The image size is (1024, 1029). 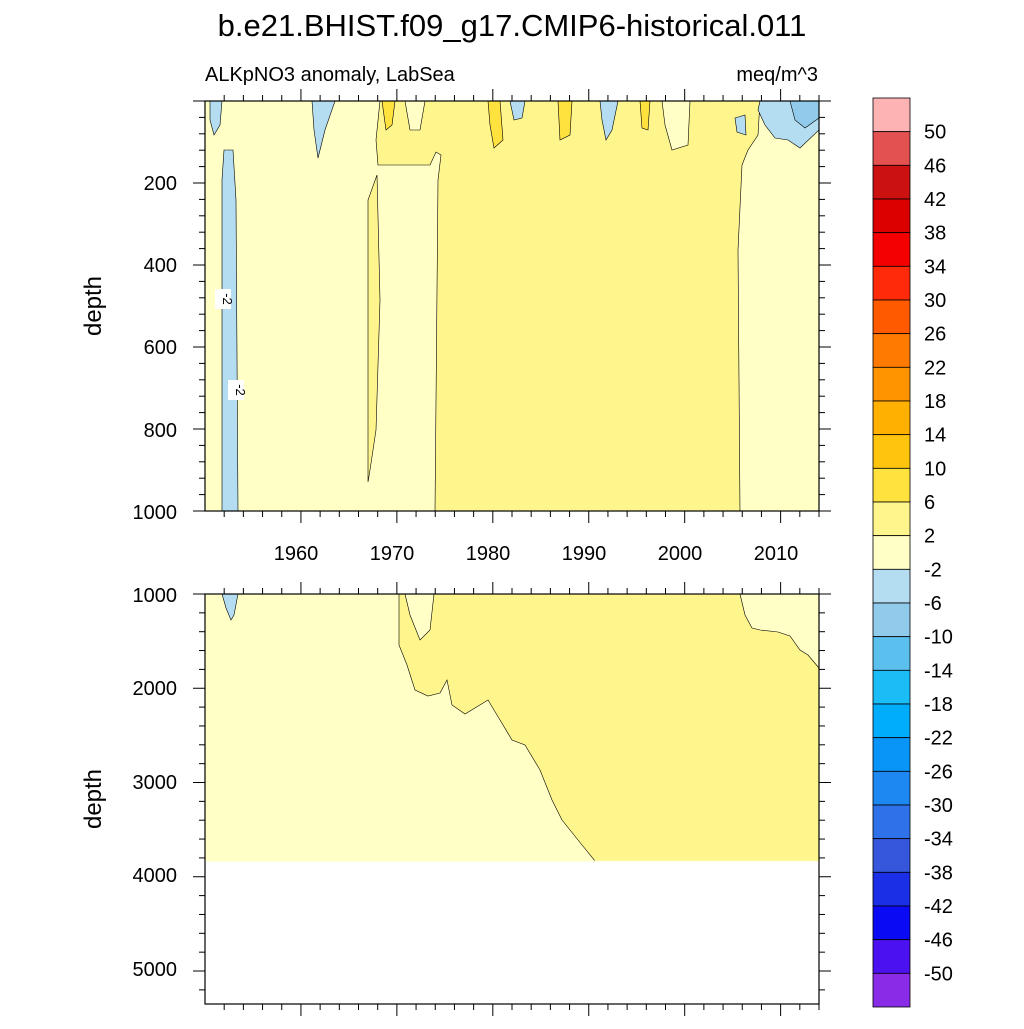 I want to click on colorbar-label: 2, so click(x=929, y=537).